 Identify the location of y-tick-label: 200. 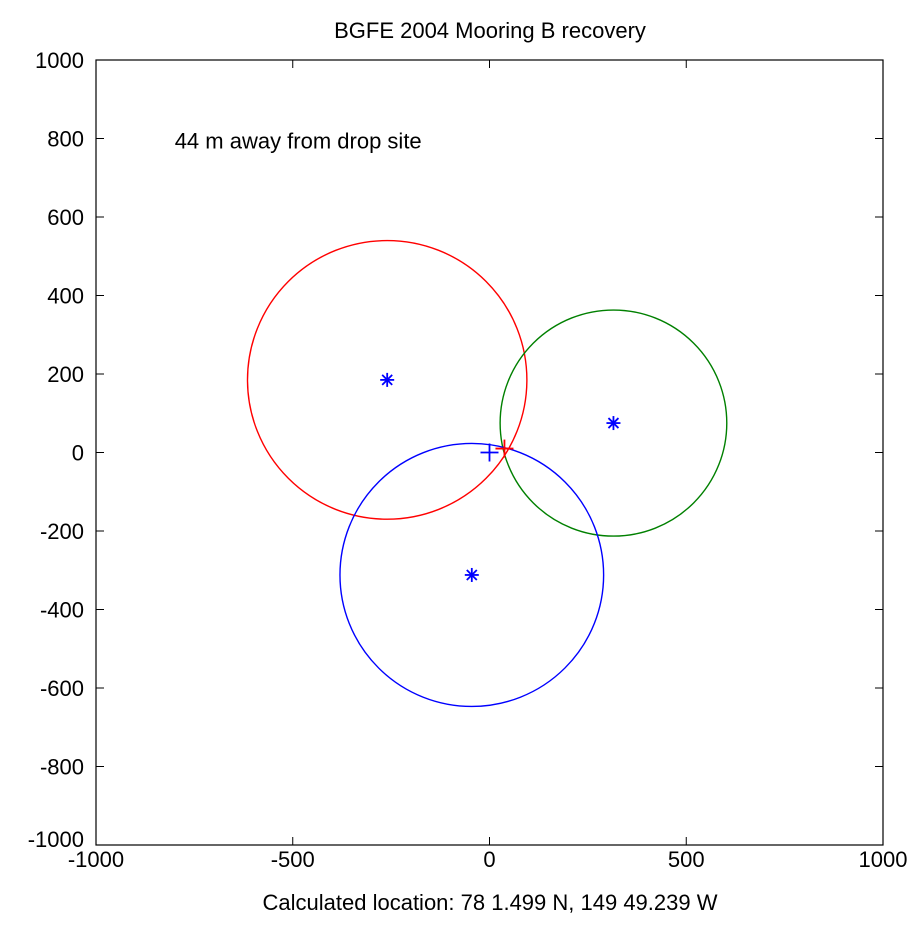
(65, 374).